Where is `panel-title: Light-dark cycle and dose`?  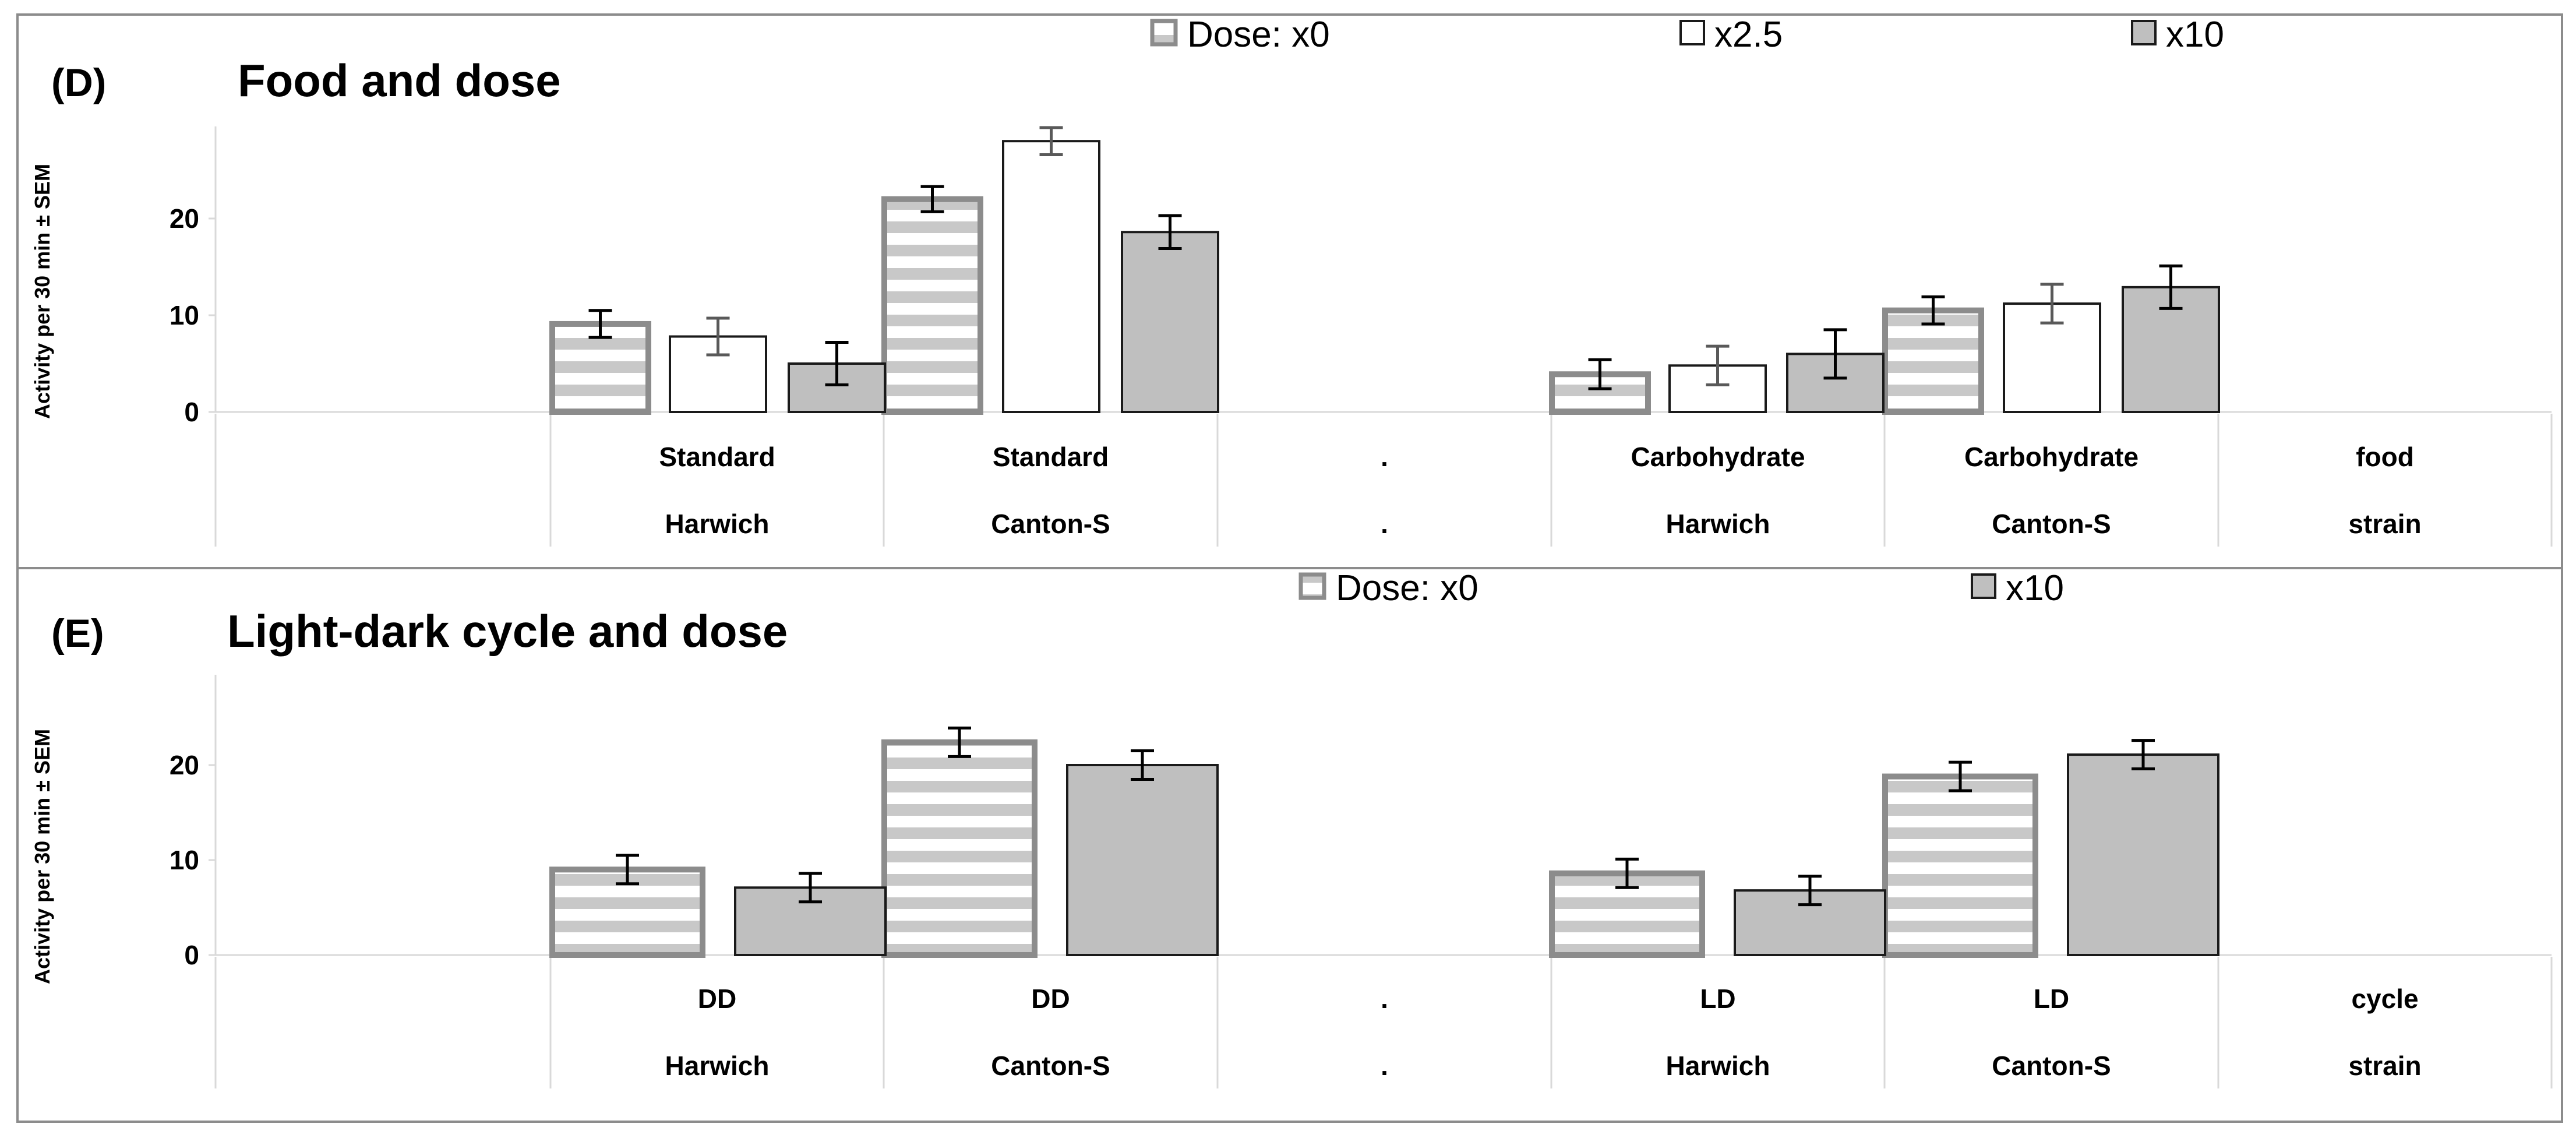 panel-title: Light-dark cycle and dose is located at coordinates (508, 631).